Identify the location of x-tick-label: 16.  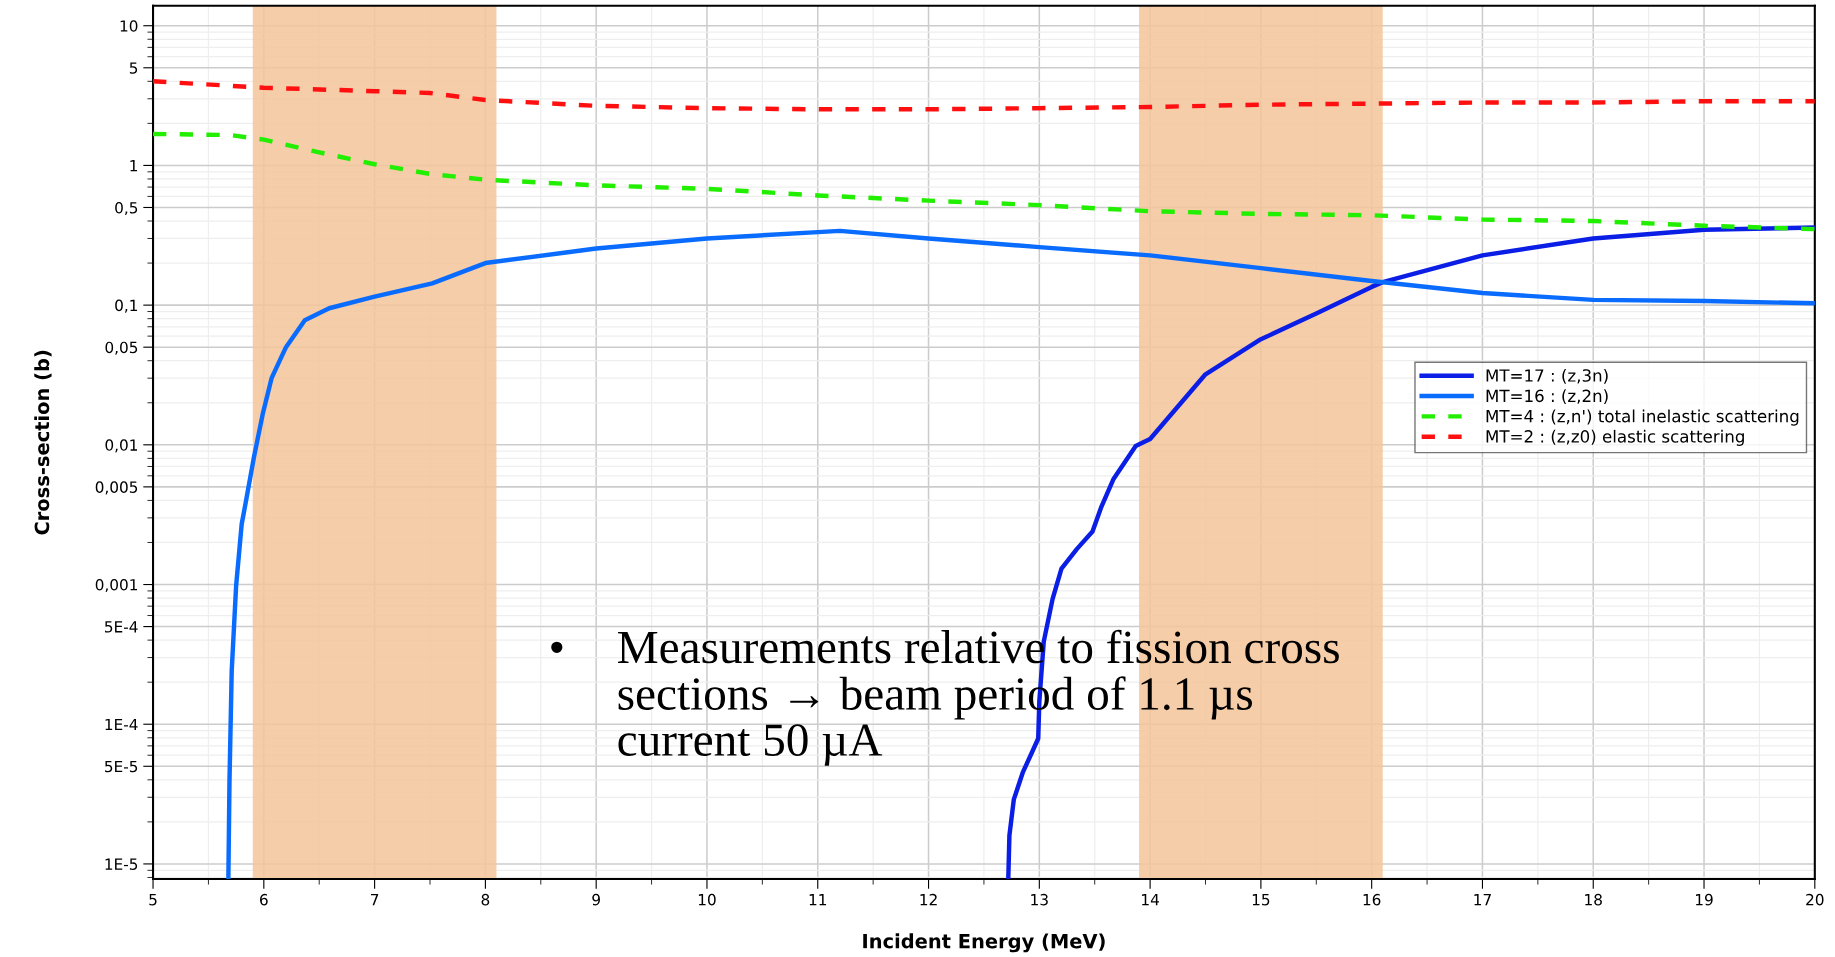
(1372, 899).